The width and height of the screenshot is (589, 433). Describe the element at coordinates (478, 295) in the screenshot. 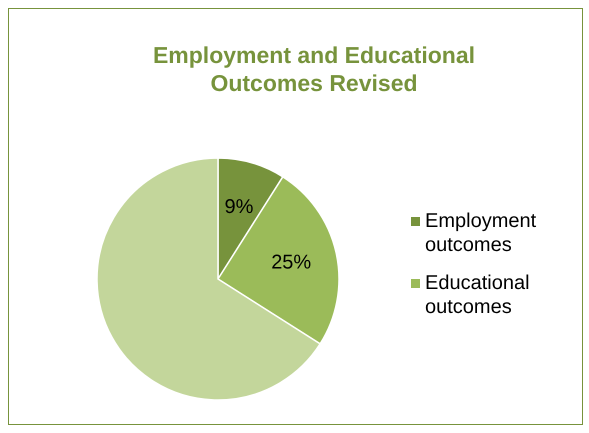

I see `legend-label: Educational outcomes` at that location.